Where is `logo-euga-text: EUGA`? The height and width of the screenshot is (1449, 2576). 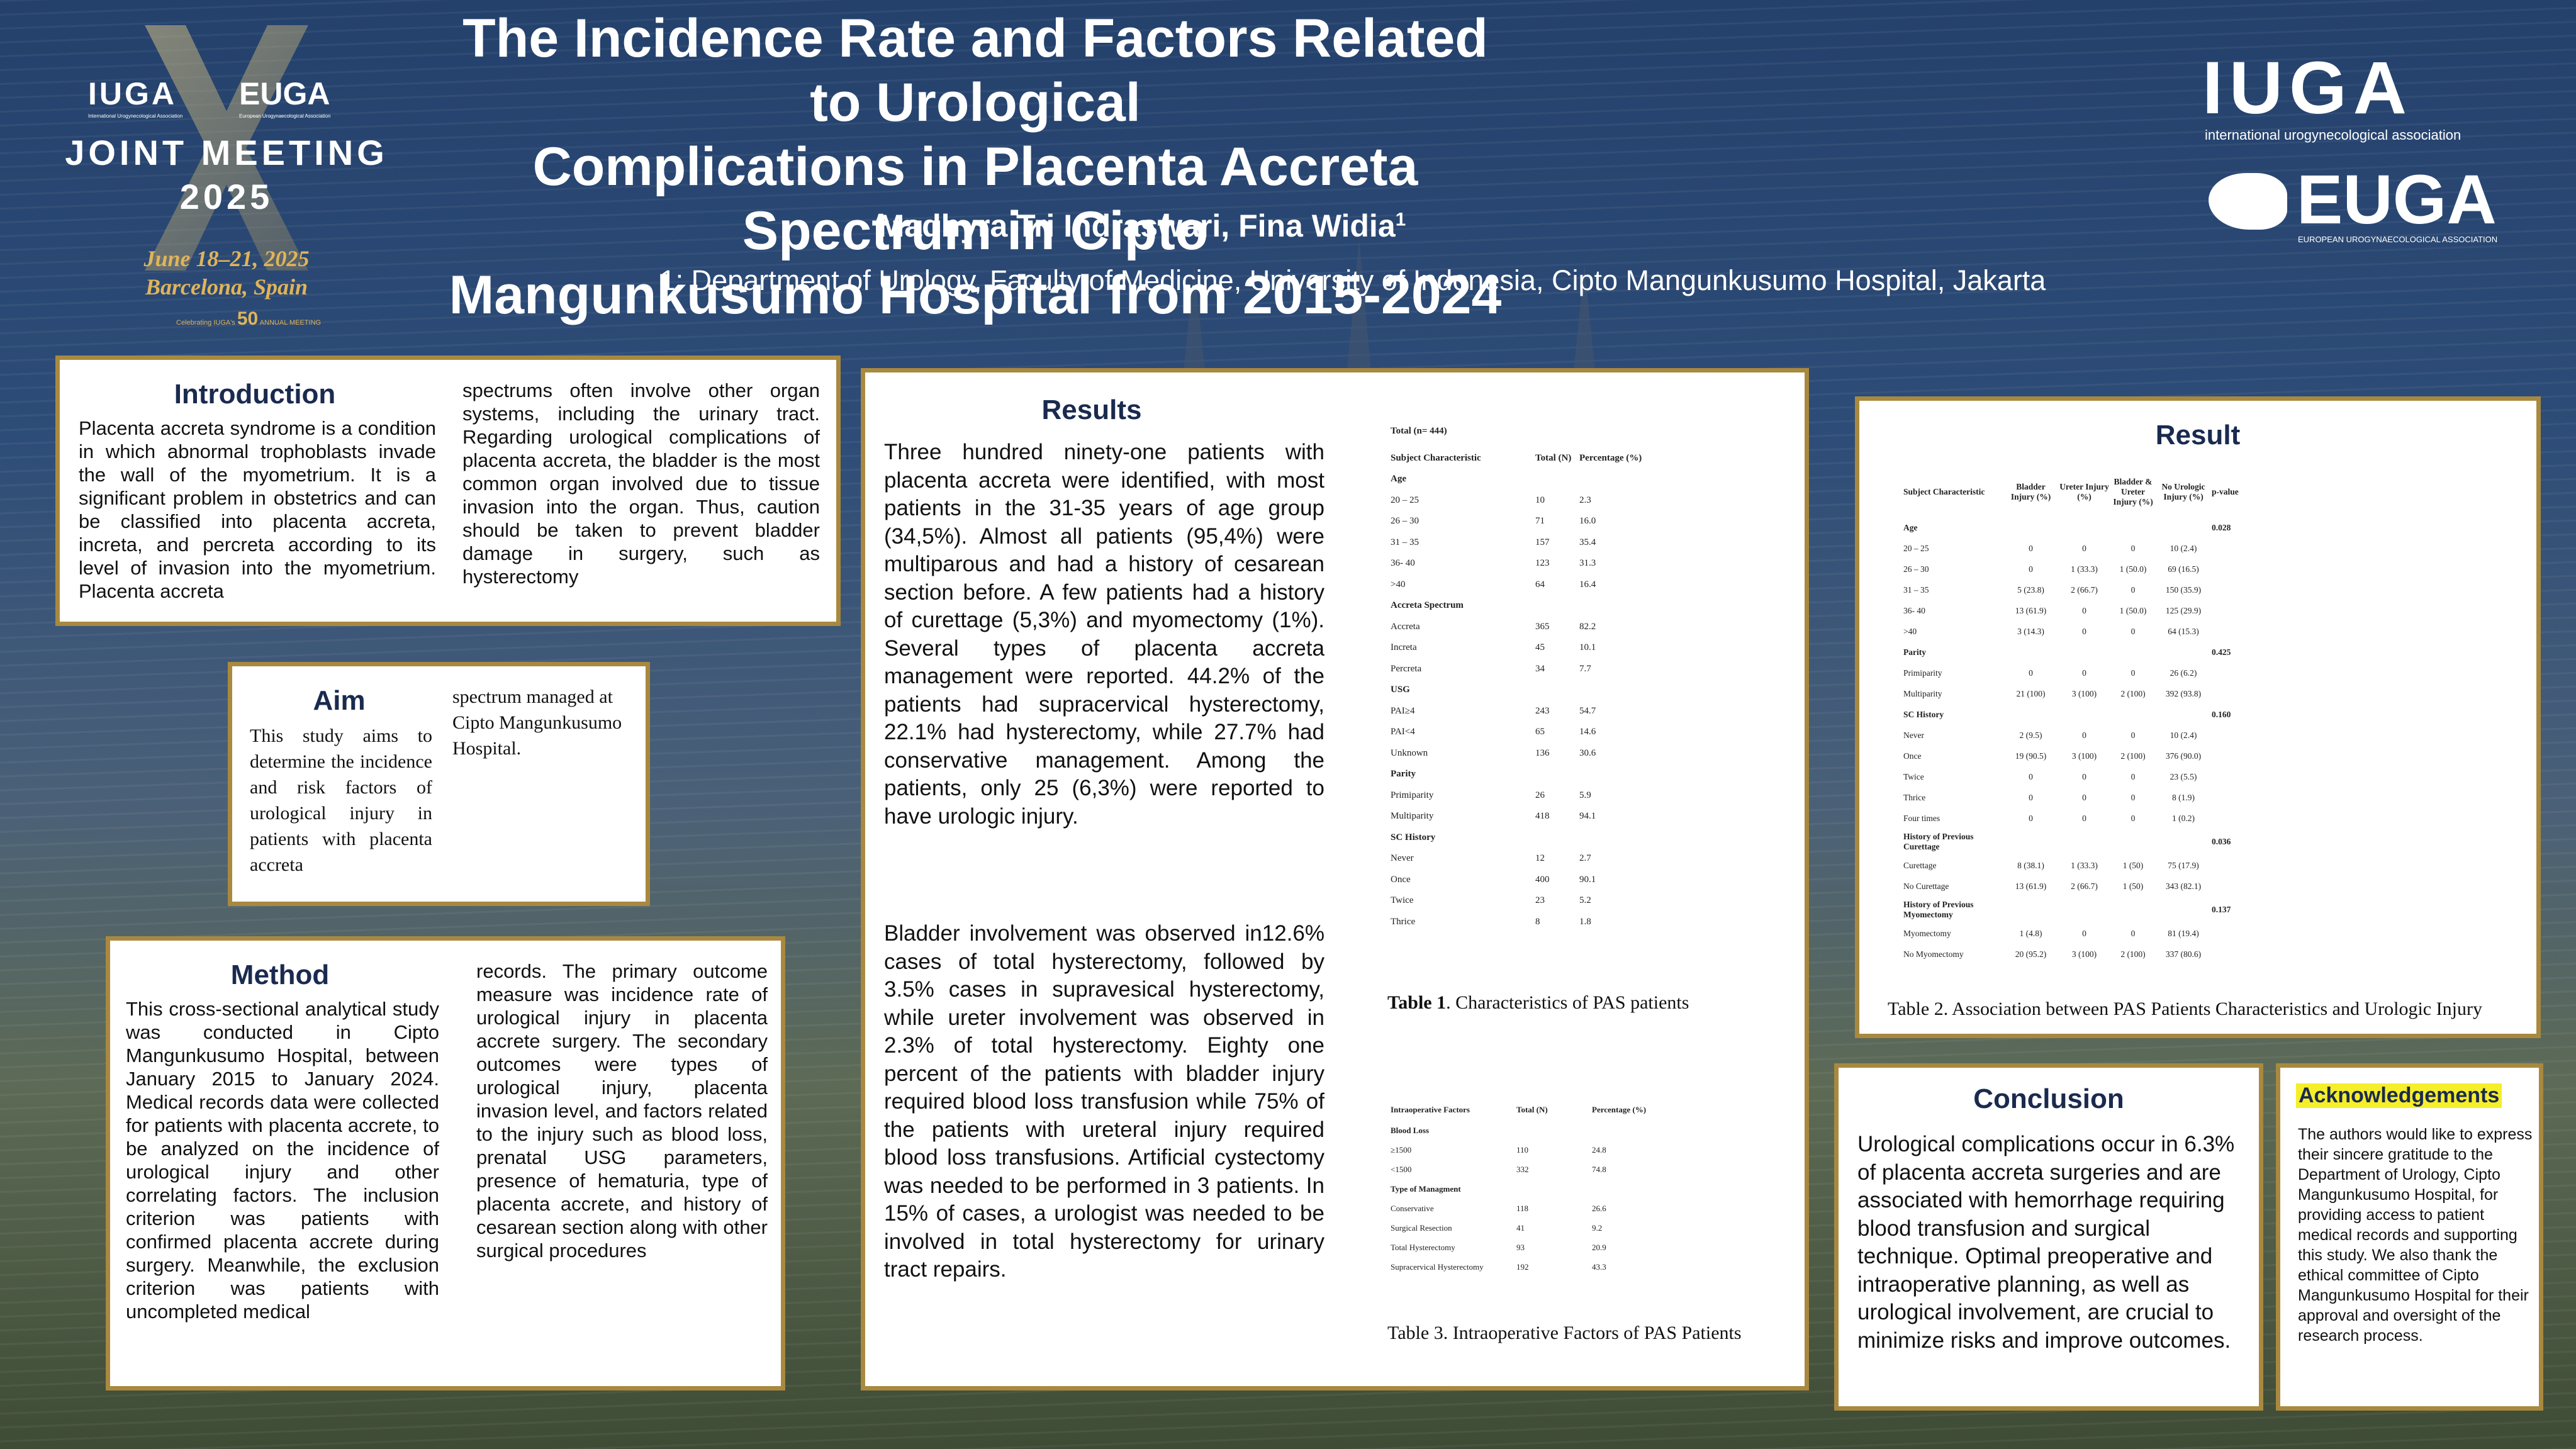
logo-euga-text: EUGA is located at coordinates (284, 93).